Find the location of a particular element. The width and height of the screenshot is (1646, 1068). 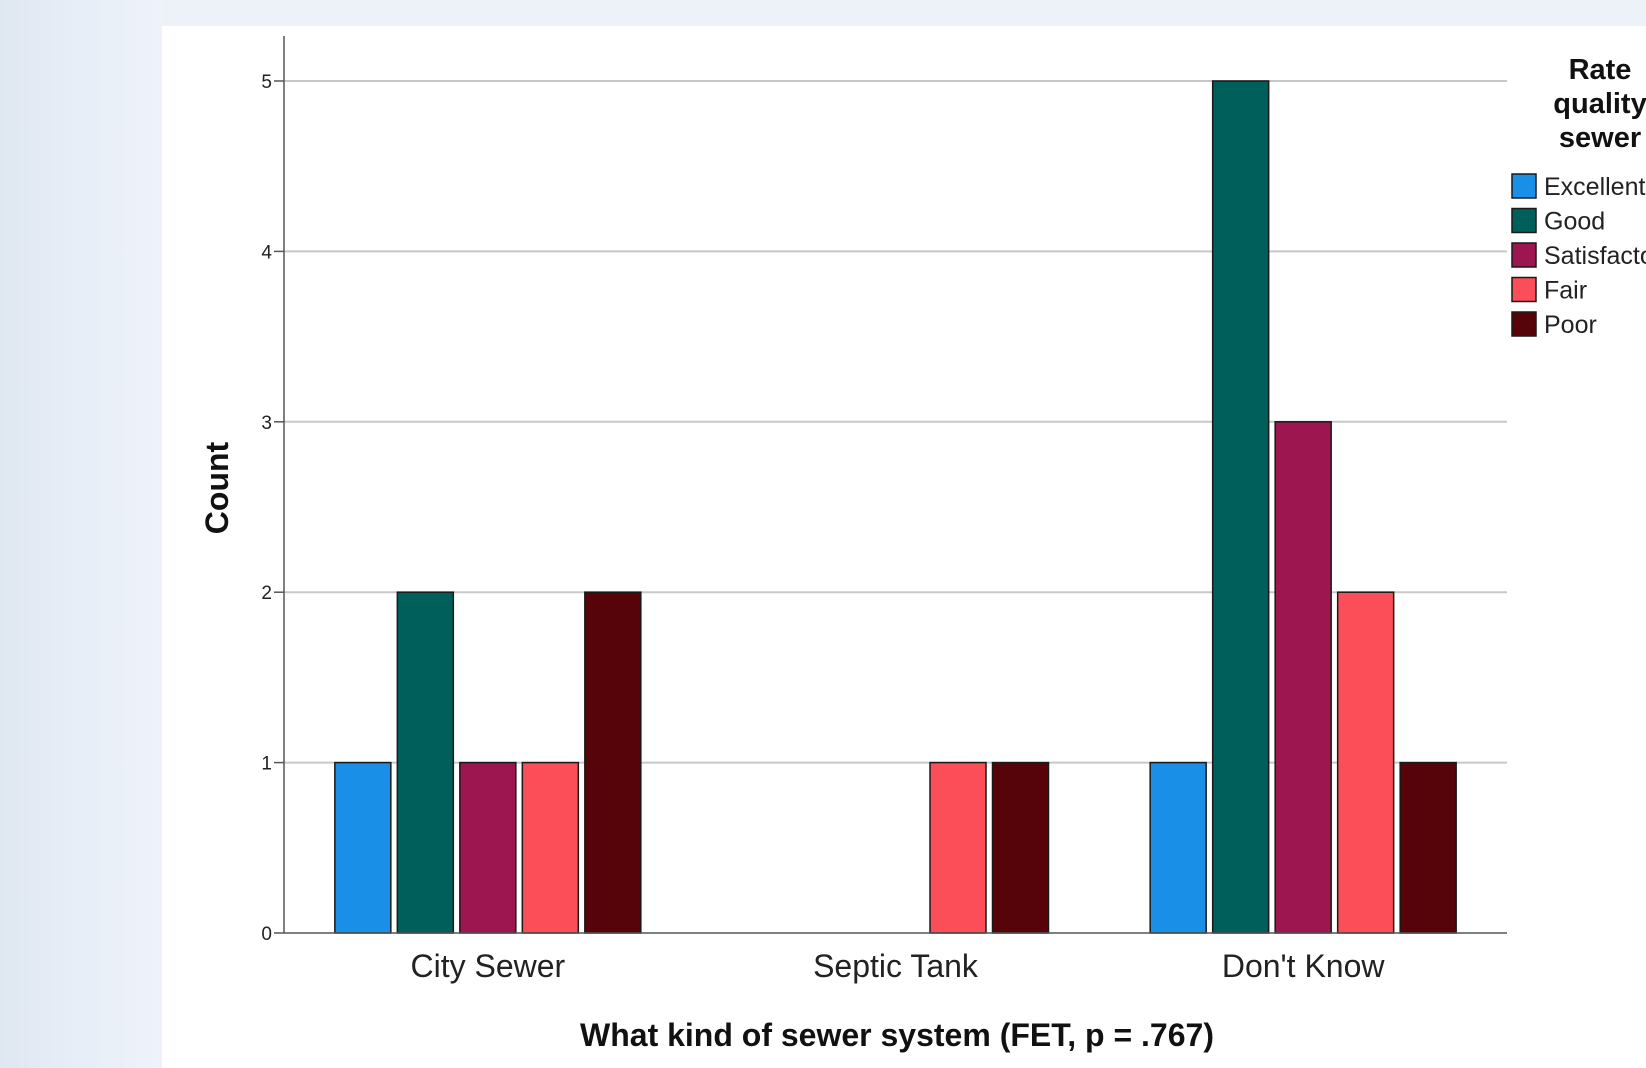

background-left-strip is located at coordinates (81, 534).